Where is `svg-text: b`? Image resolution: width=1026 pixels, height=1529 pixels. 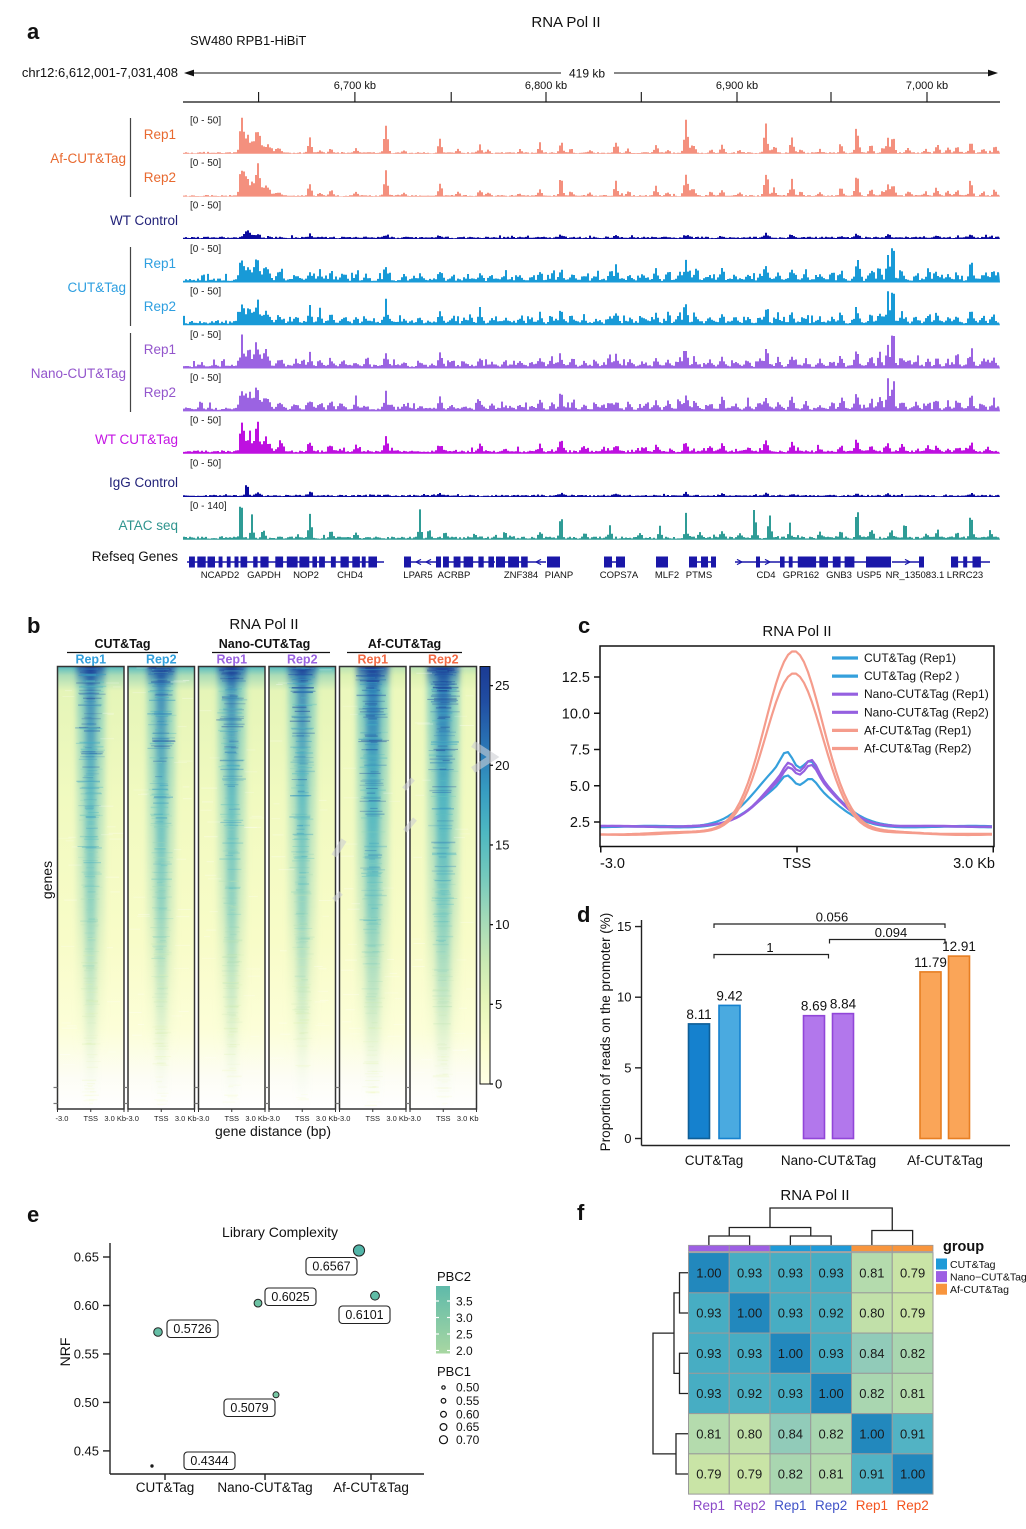
svg-text: b is located at coordinates (33, 625).